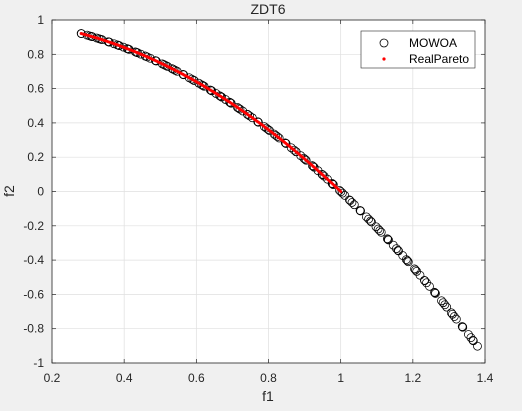 This screenshot has width=522, height=411. I want to click on y-tick-label: 1, so click(40, 20).